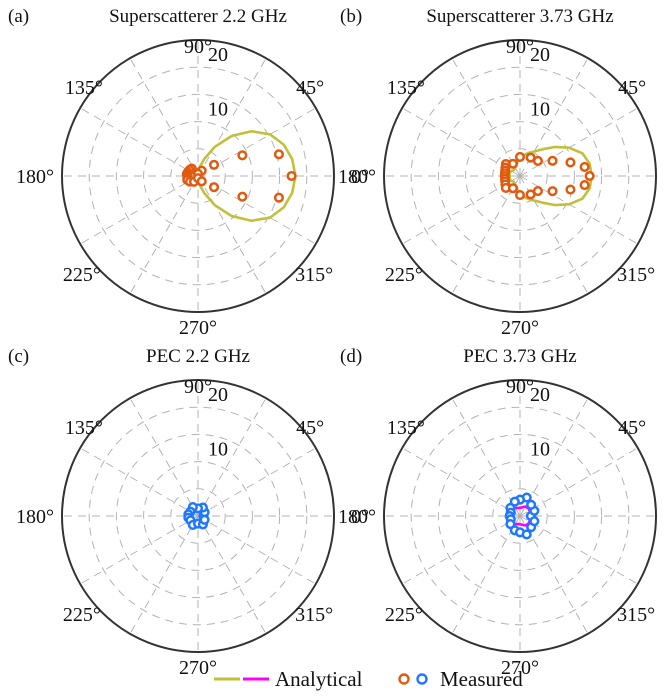  Describe the element at coordinates (198, 16) in the screenshot. I see `panel-title: Superscatterer 2.2 GHz` at that location.